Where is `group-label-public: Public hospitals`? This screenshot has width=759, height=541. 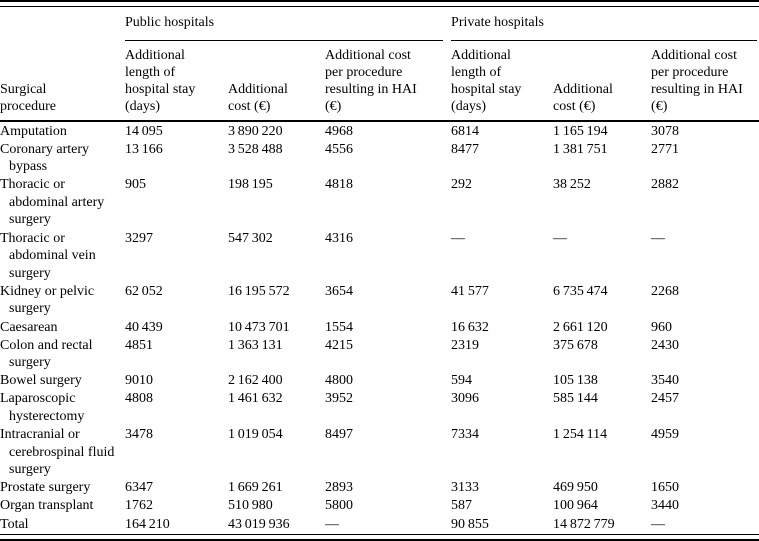 group-label-public: Public hospitals is located at coordinates (284, 24).